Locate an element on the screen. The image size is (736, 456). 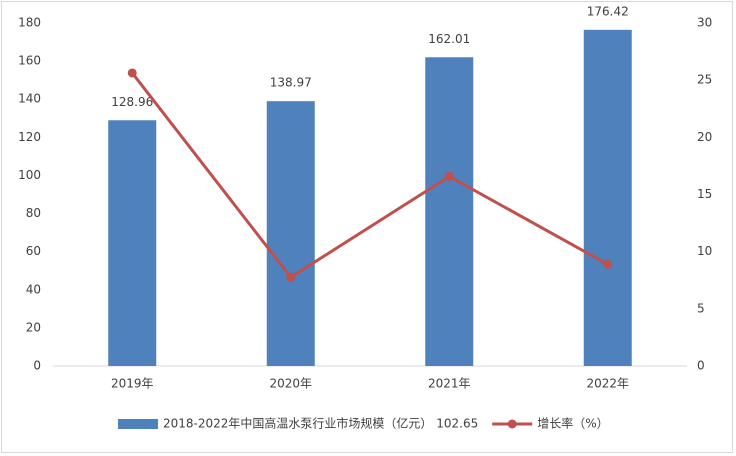
y2-tick-label: 25 is located at coordinates (704, 80).